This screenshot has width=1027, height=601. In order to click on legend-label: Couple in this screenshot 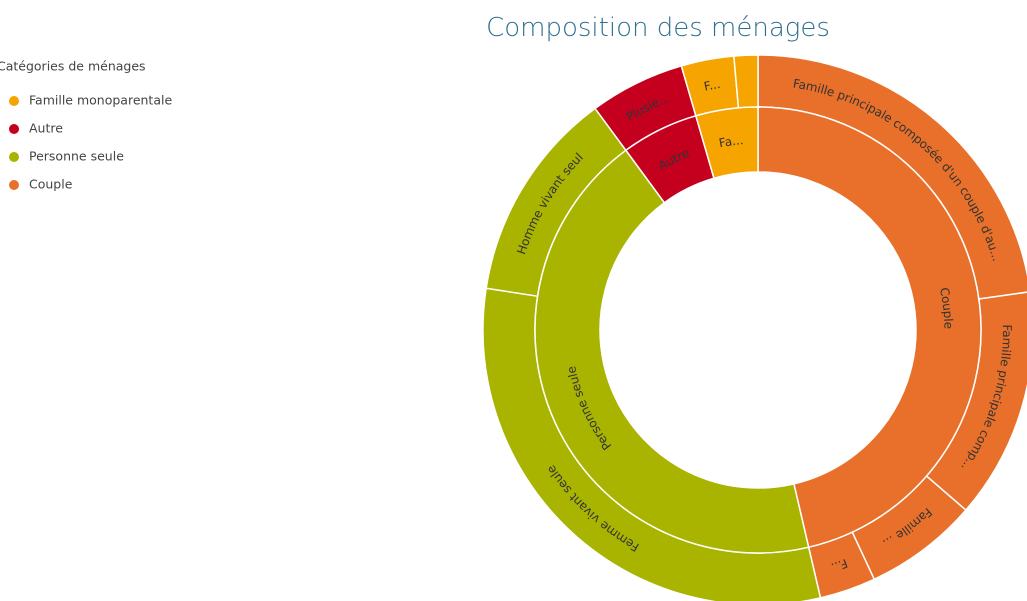, I will do `click(51, 184)`.